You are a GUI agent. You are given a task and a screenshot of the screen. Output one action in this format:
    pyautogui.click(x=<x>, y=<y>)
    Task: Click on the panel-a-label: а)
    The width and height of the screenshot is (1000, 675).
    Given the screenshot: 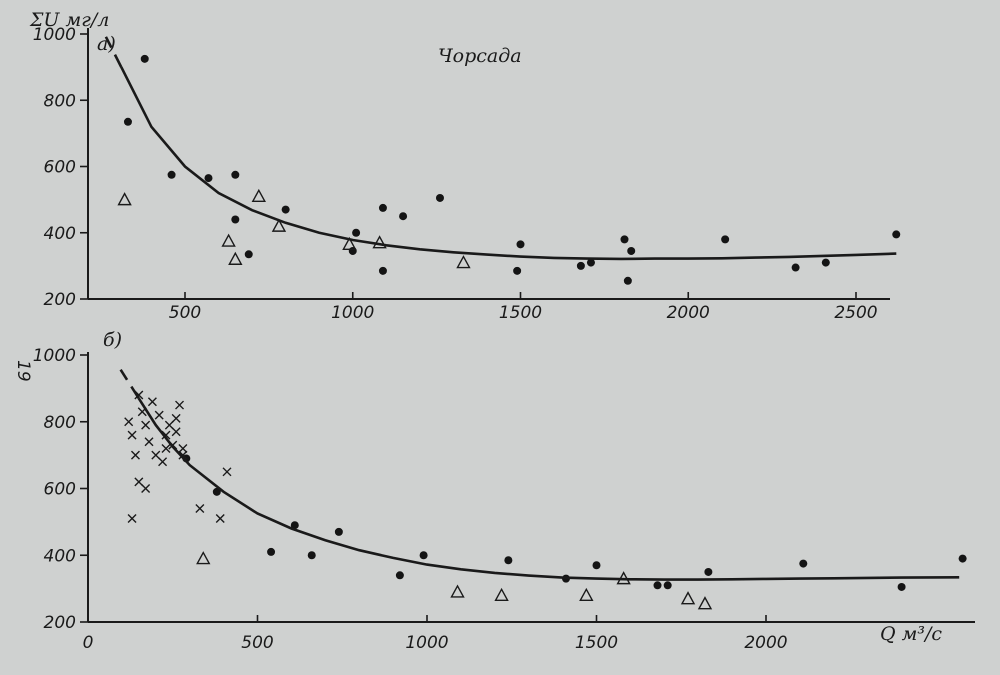 What is the action you would take?
    pyautogui.click(x=106, y=44)
    